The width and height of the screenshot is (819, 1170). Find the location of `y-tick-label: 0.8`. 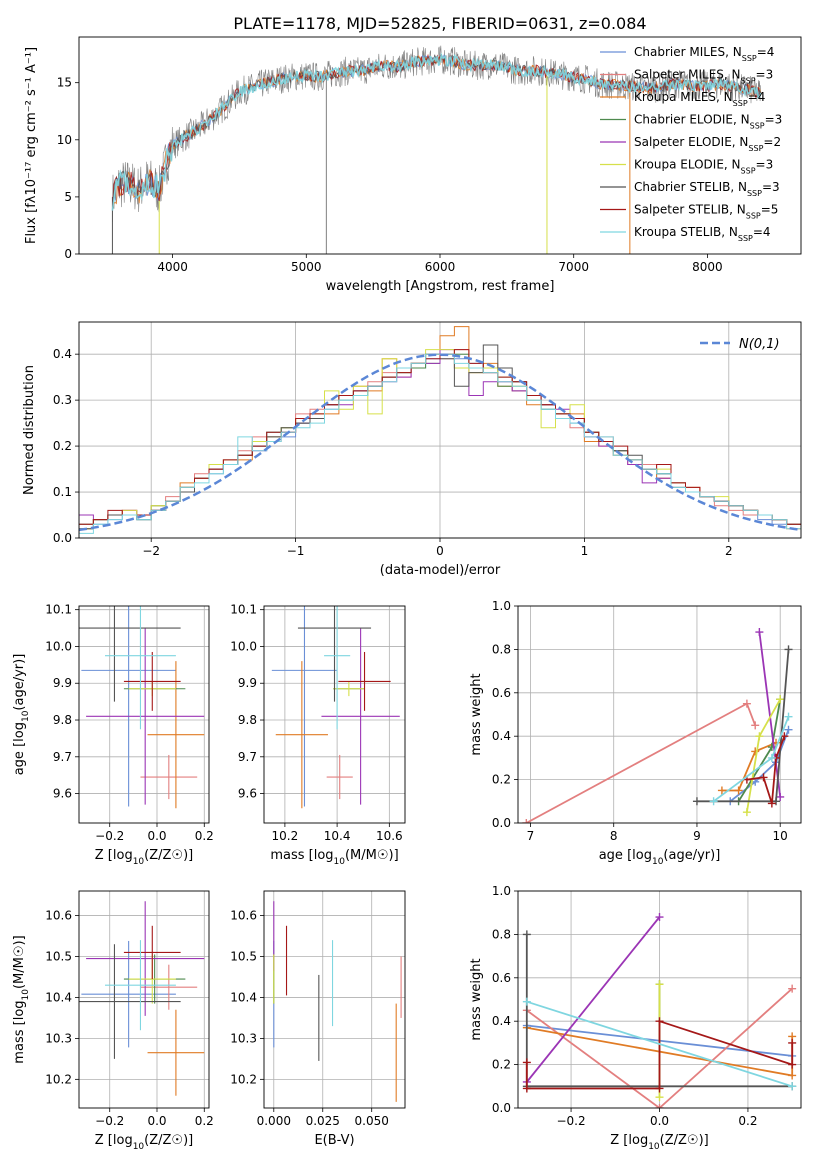

y-tick-label: 0.8 is located at coordinates (501, 934).